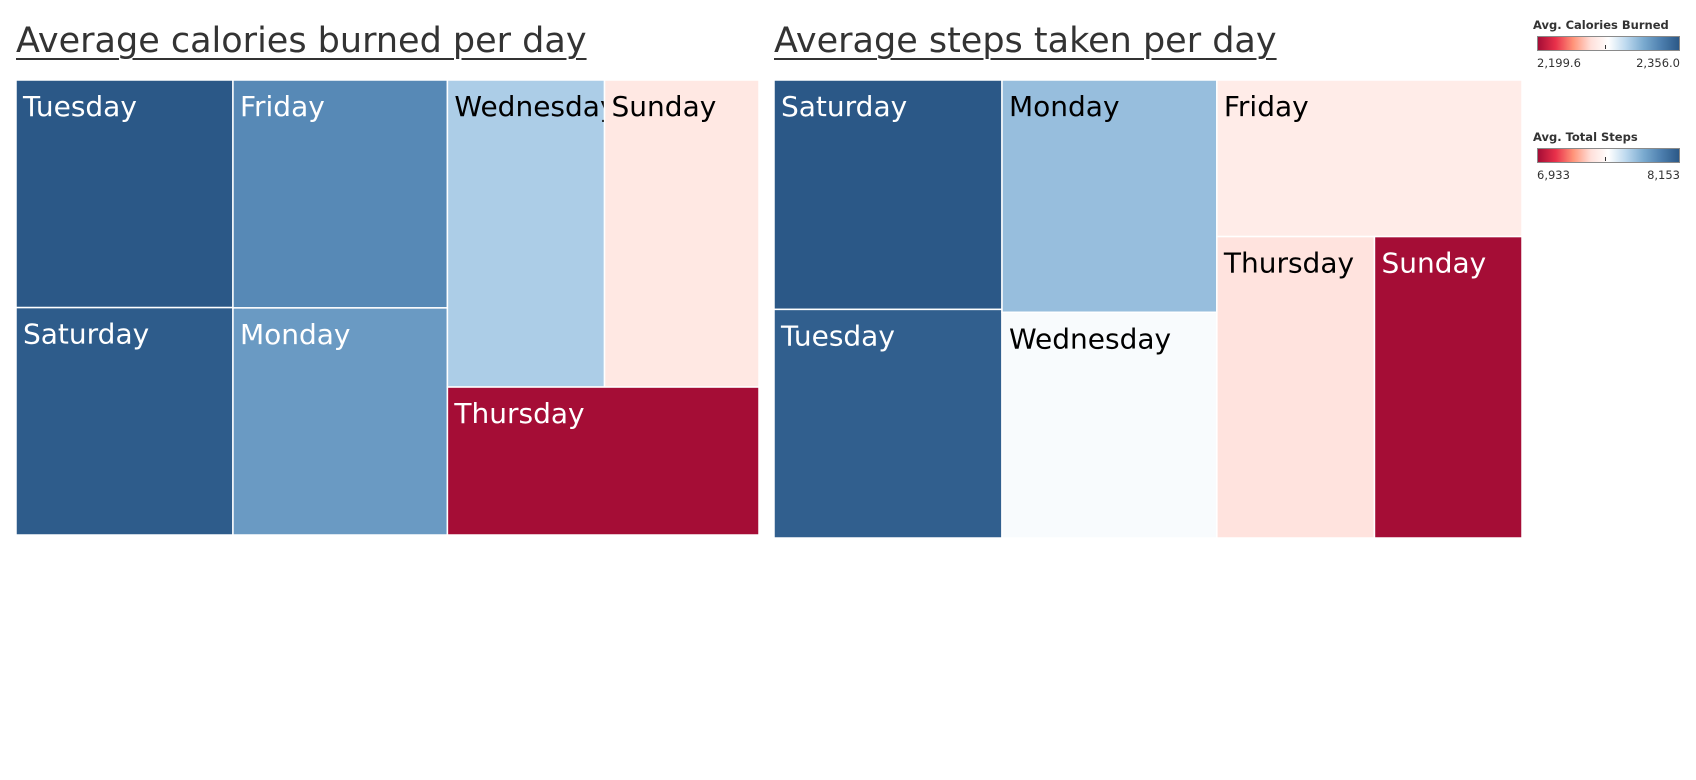  Describe the element at coordinates (1601, 25) in the screenshot. I see `calories-legend-title: Avg. Calories Burned` at that location.